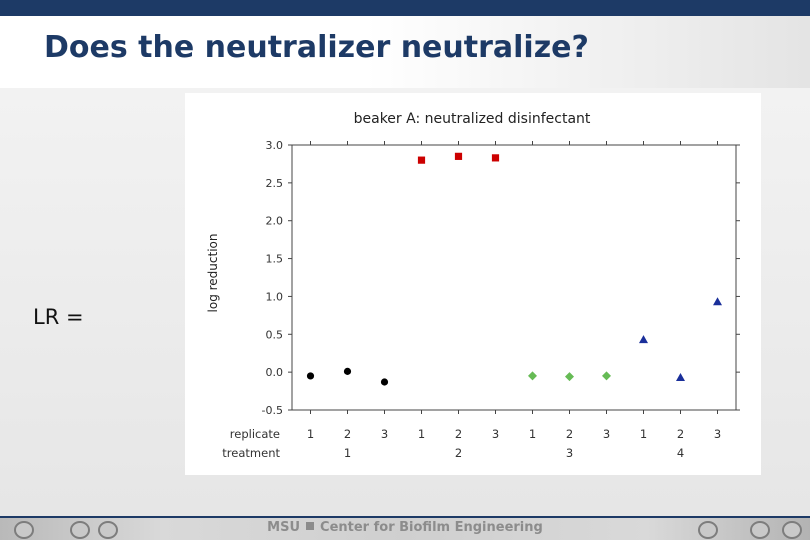  I want to click on treatment-label: 1, so click(347, 453).